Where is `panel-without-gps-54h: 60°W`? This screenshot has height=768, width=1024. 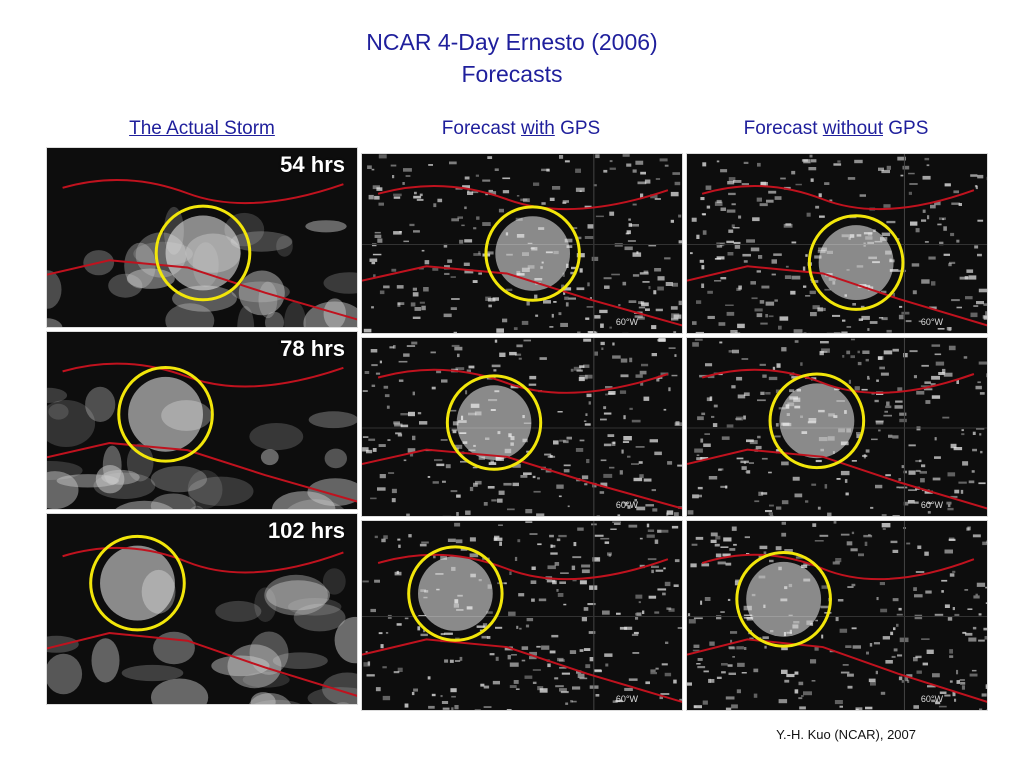 panel-without-gps-54h: 60°W is located at coordinates (837, 243).